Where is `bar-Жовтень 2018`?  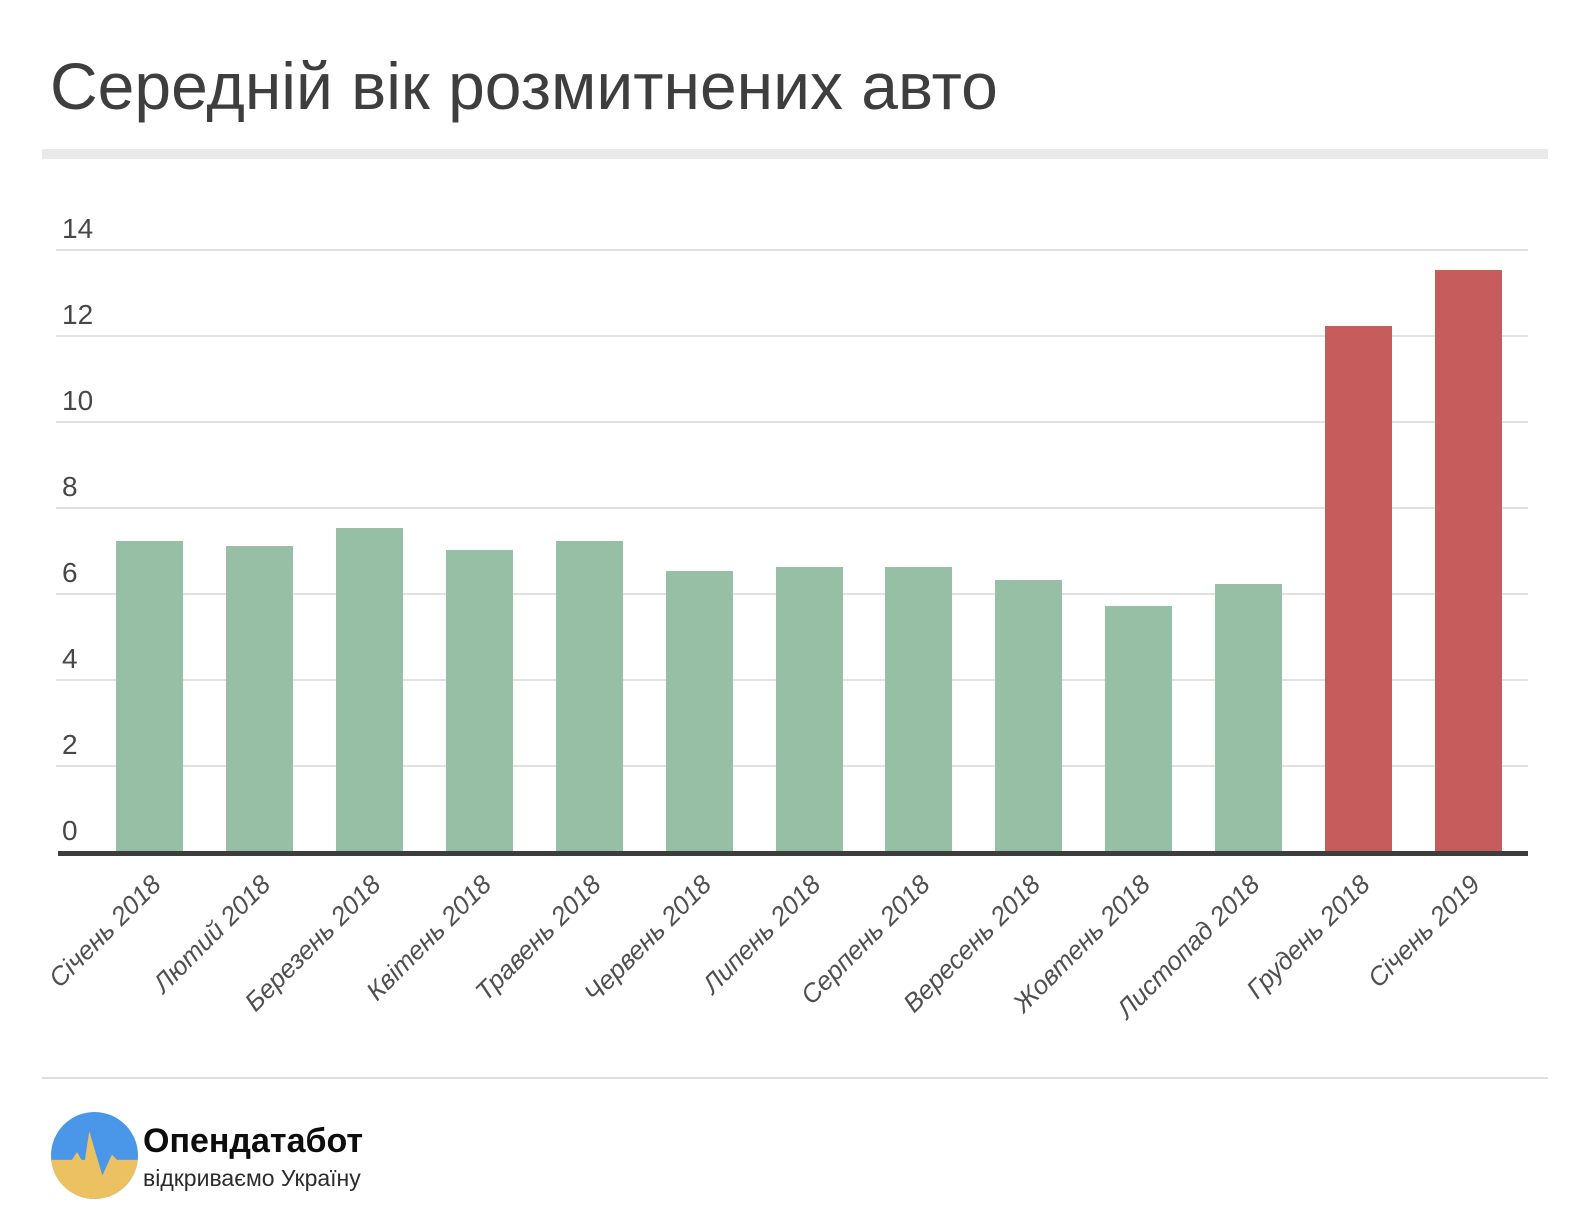
bar-Жовтень 2018 is located at coordinates (1138, 729).